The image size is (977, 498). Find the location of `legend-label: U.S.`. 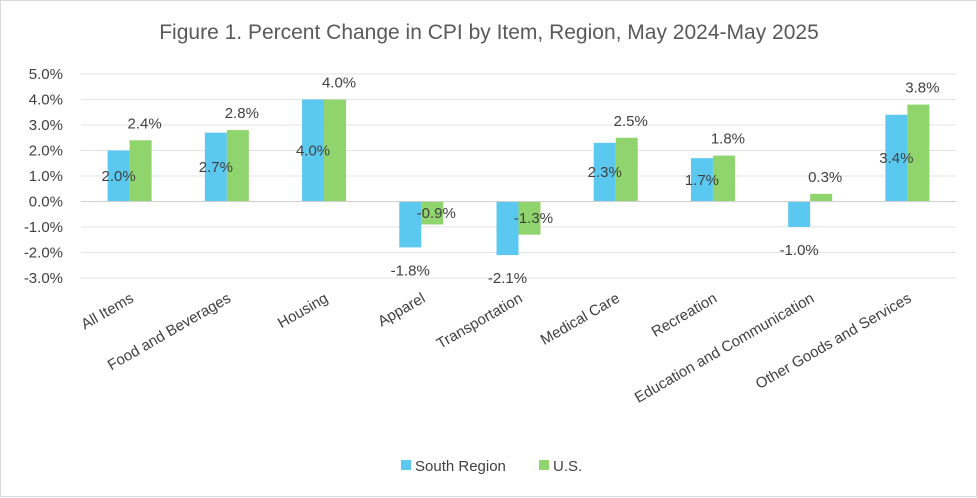

legend-label: U.S. is located at coordinates (567, 466).